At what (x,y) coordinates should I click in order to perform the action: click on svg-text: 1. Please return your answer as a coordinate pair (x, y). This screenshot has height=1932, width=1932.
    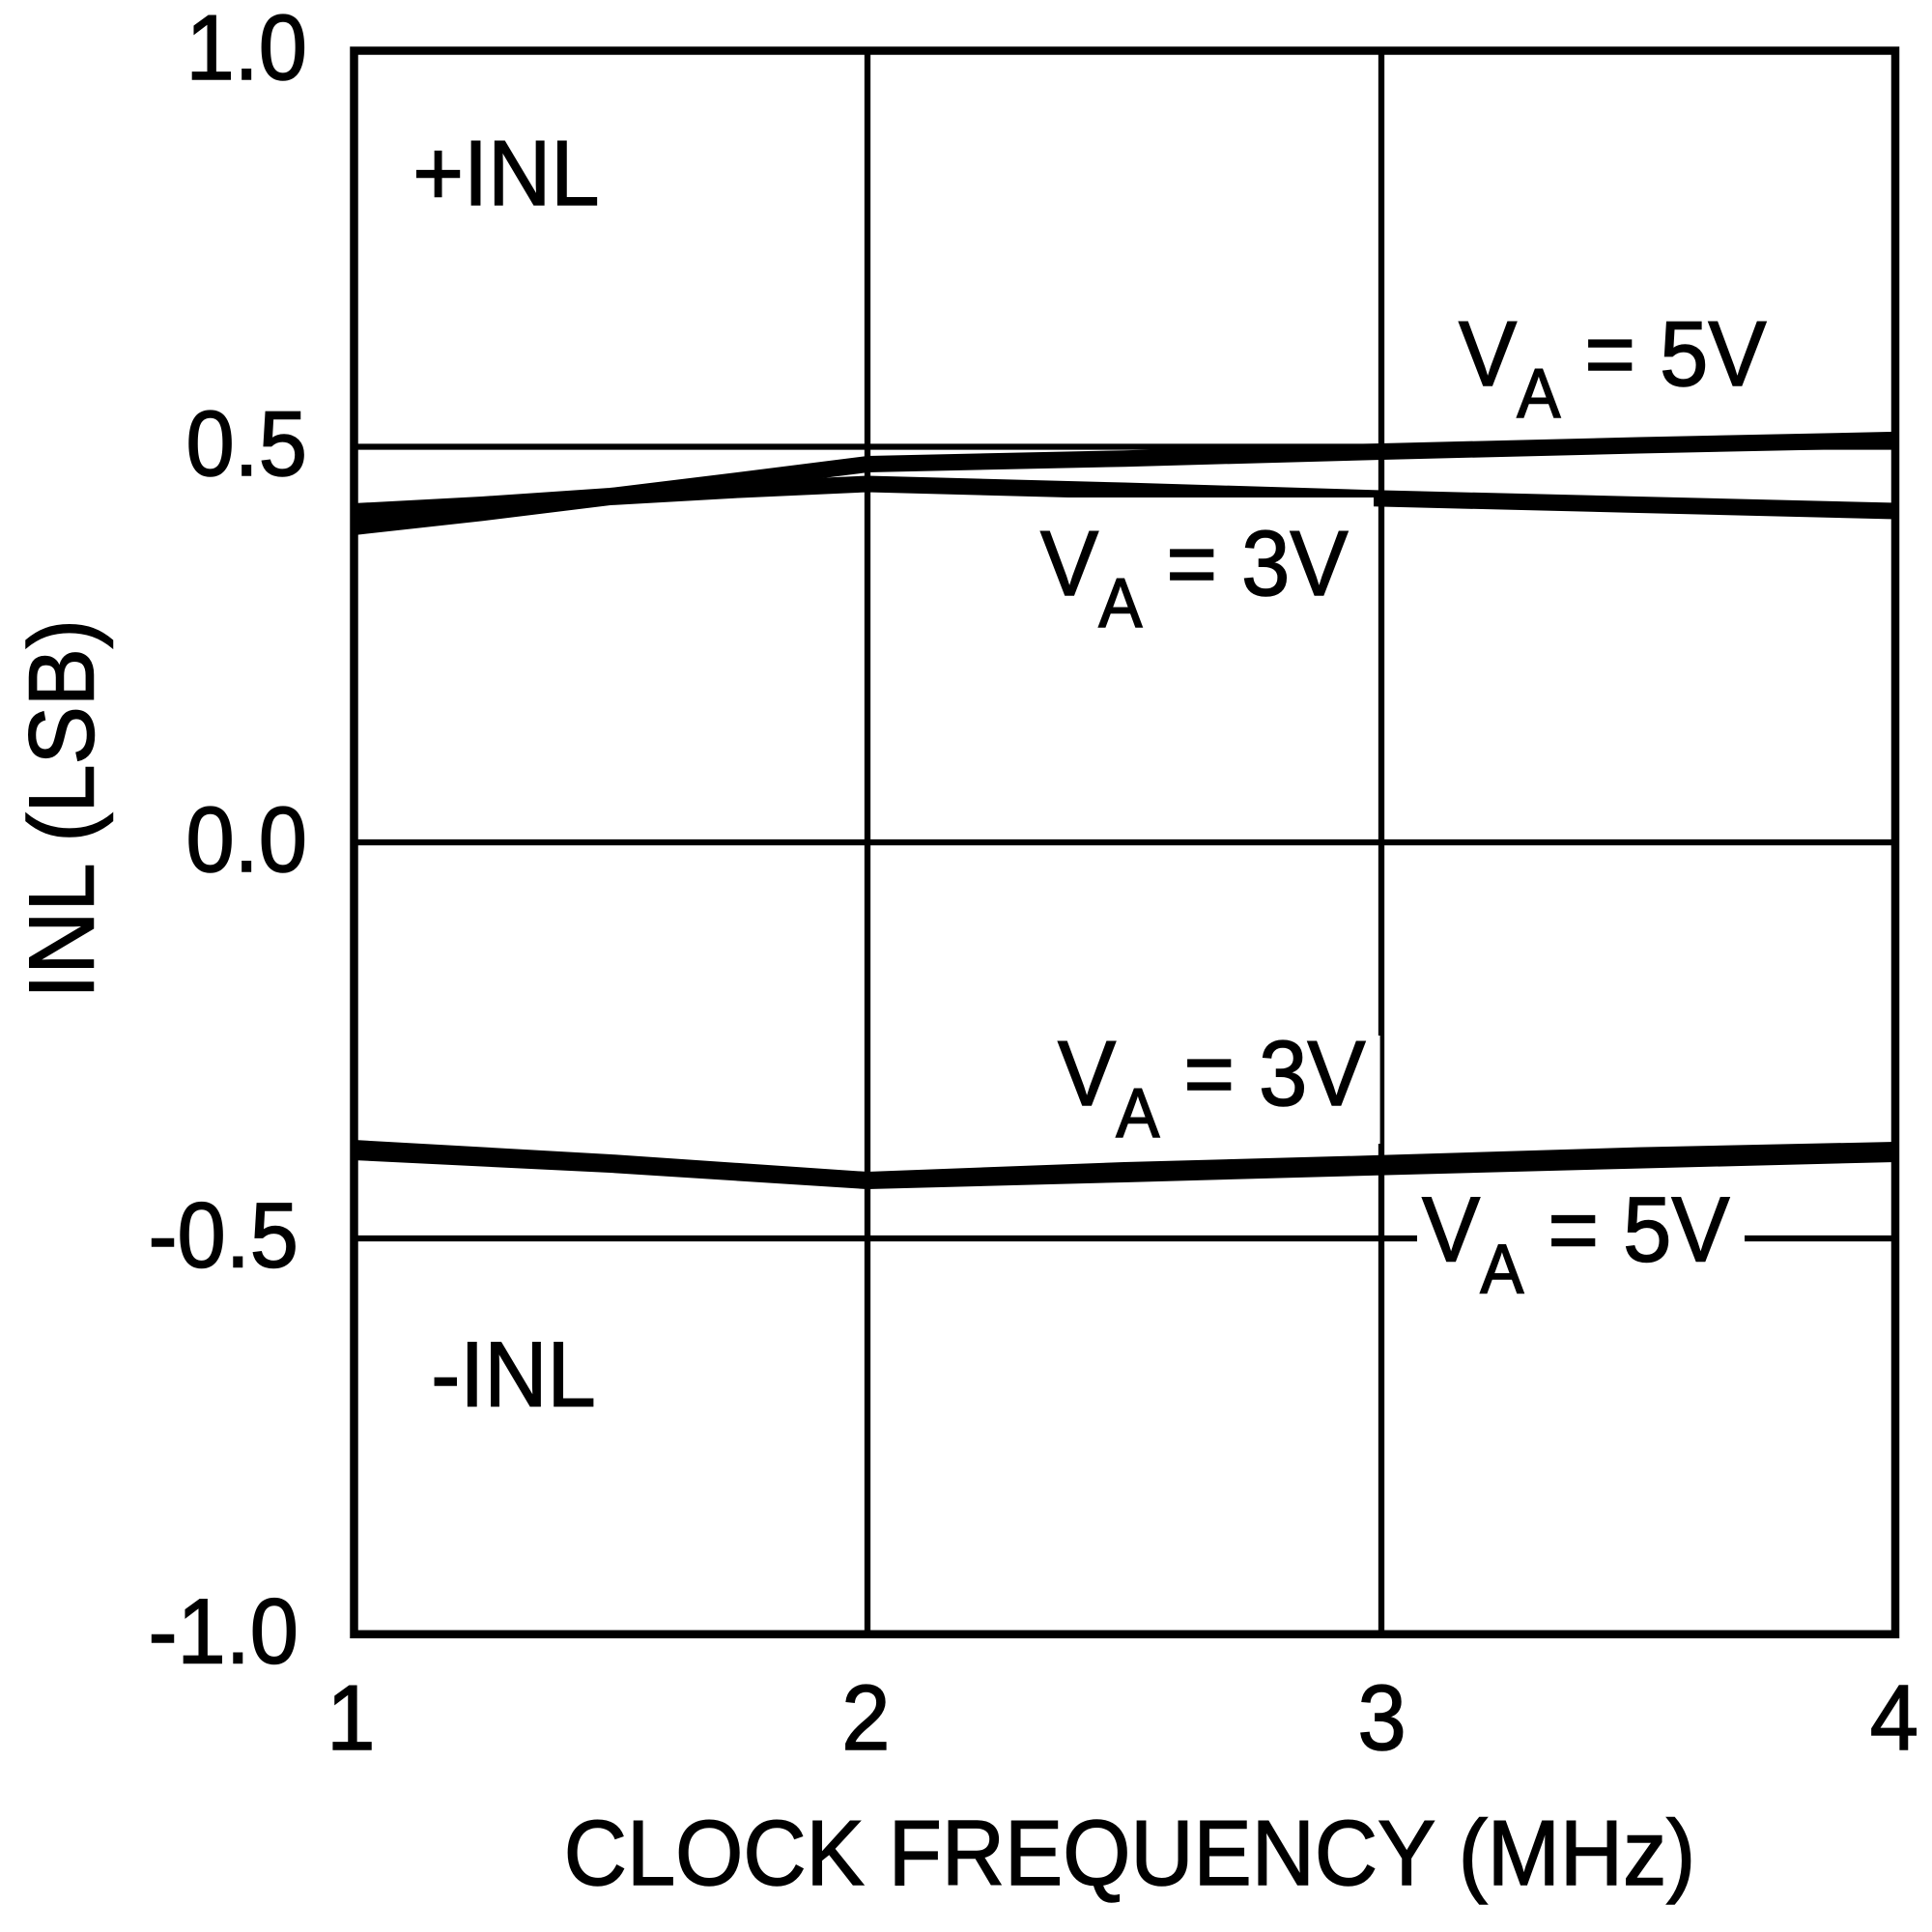
    Looking at the image, I should click on (351, 1717).